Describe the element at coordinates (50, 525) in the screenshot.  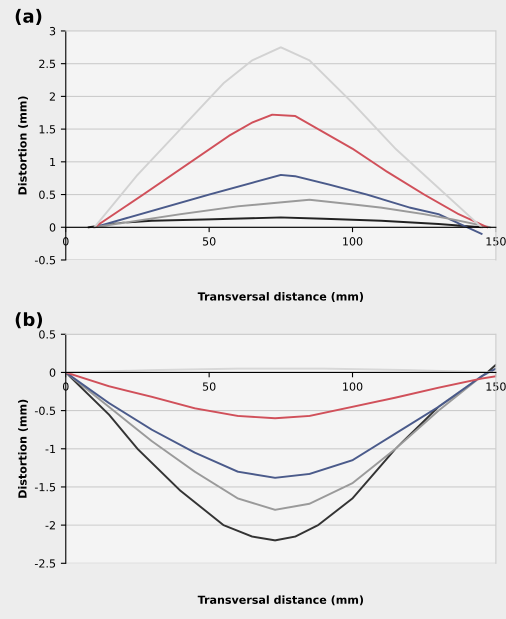
I see `y-tick-label: -2` at that location.